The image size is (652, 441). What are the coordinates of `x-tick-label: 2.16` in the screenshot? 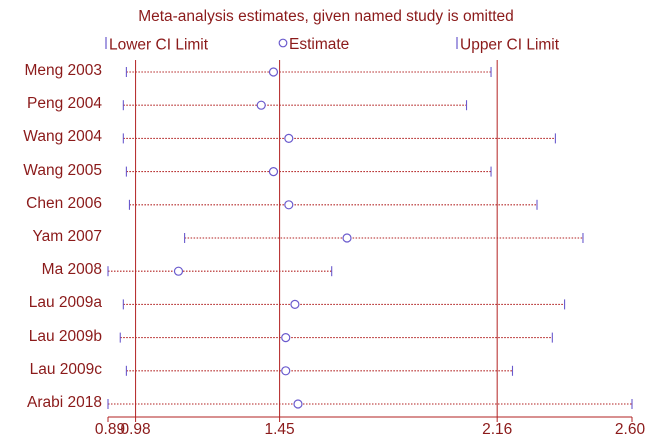 It's located at (497, 429).